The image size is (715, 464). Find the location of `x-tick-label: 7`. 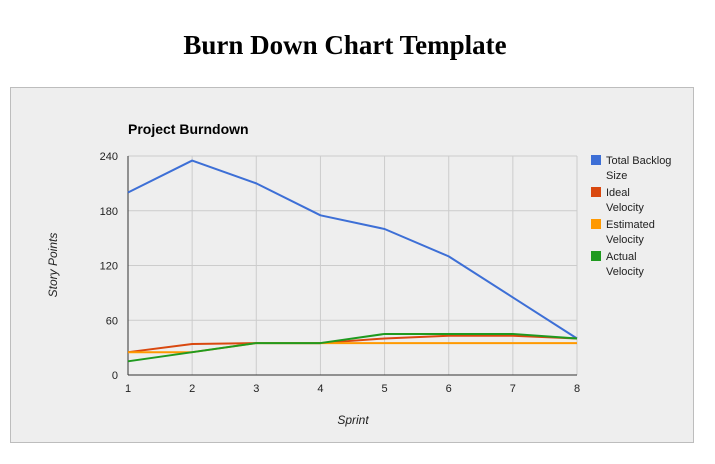

x-tick-label: 7 is located at coordinates (513, 389).